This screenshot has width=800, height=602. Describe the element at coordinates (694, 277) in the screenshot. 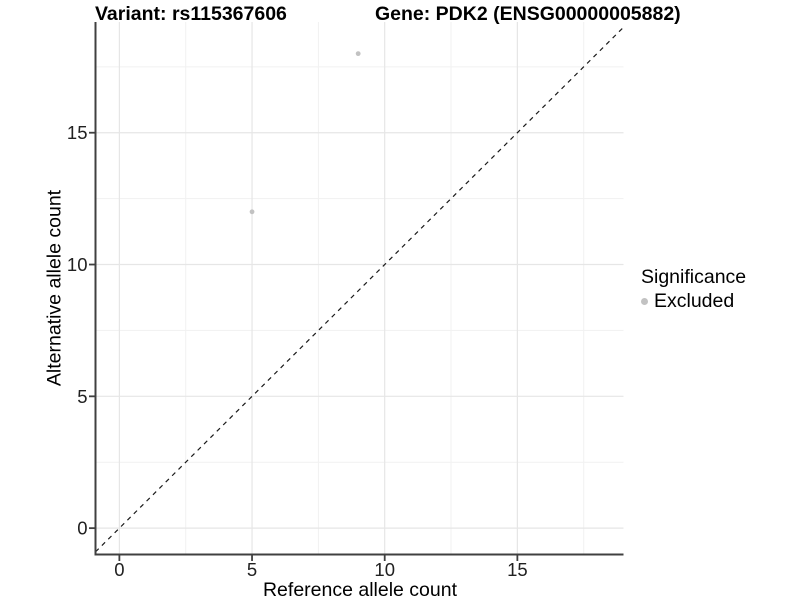

I see `legend-title: Significance` at that location.